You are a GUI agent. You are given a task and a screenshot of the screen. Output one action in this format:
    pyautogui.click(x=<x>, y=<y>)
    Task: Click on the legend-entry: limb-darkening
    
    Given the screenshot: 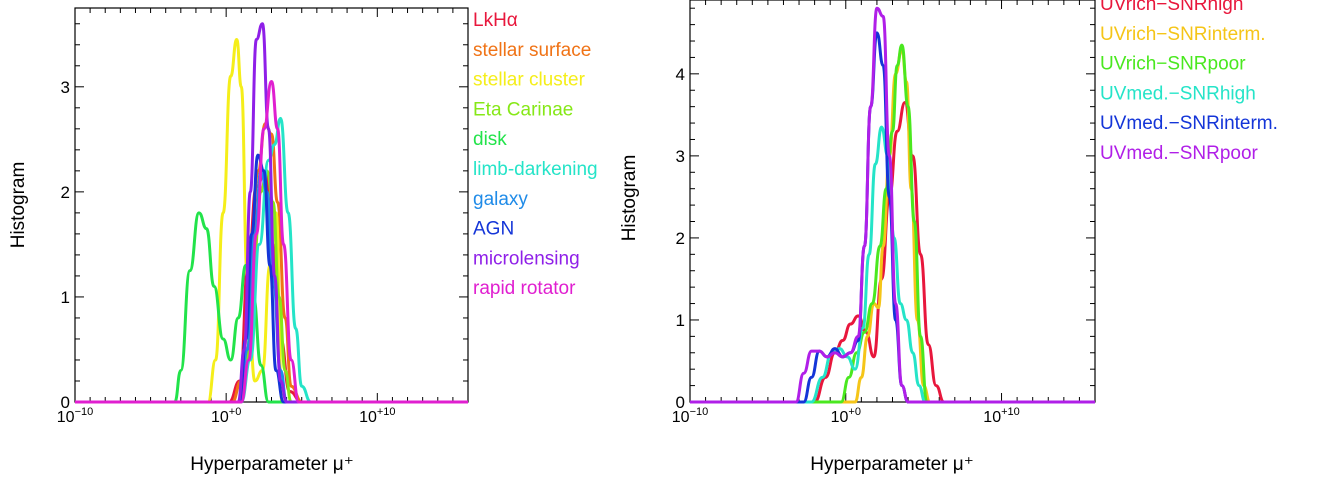 What is the action you would take?
    pyautogui.click(x=535, y=169)
    